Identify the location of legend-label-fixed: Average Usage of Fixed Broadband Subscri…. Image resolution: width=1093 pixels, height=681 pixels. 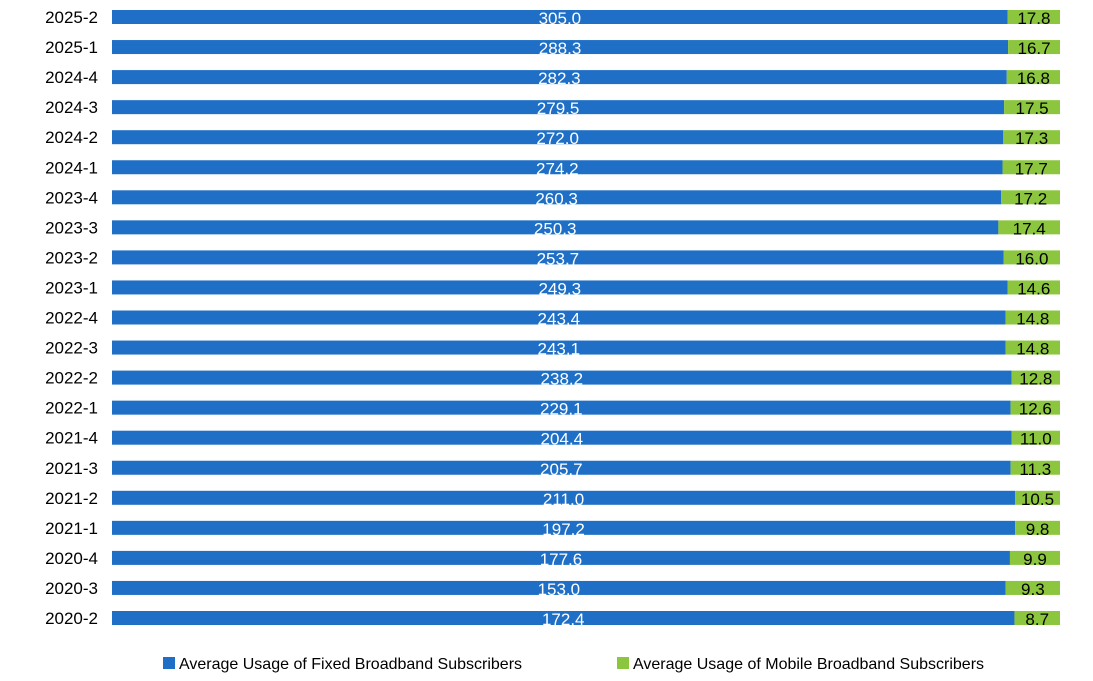
(350, 664).